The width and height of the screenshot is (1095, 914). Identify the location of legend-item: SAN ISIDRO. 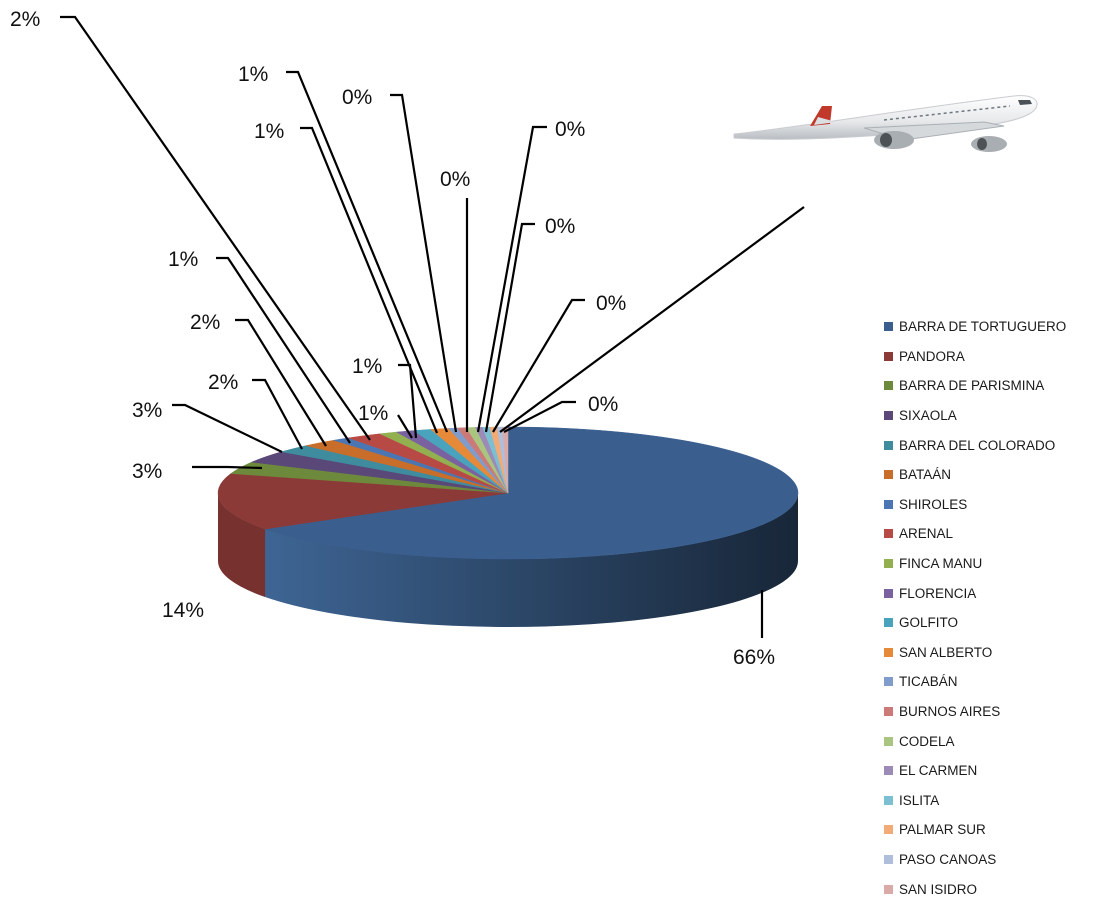
(986, 889).